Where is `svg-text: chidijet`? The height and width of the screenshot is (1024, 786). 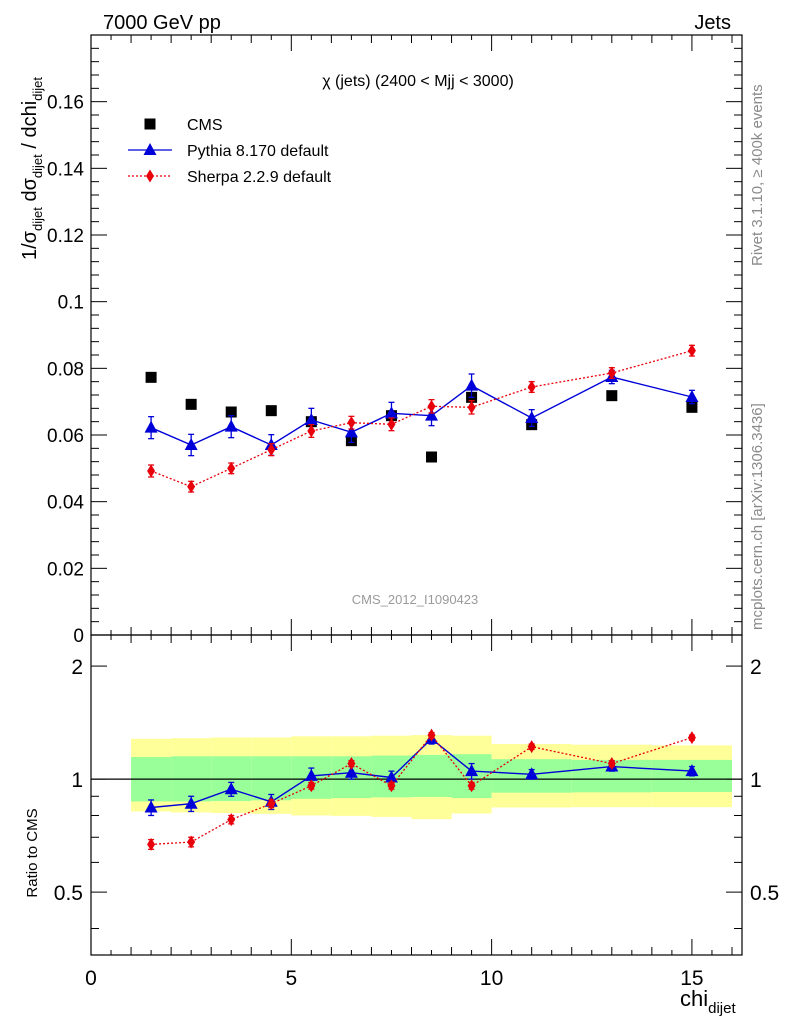 svg-text: chidijet is located at coordinates (708, 1001).